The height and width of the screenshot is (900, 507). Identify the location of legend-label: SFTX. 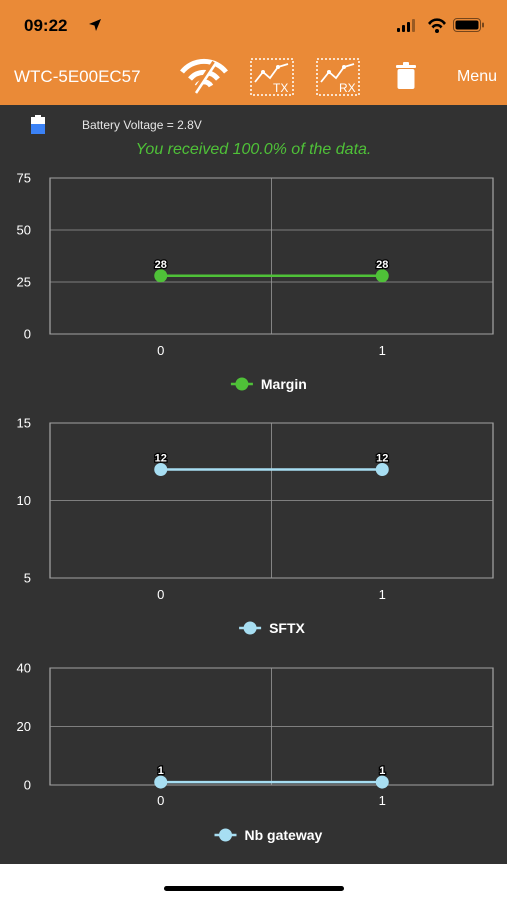
(287, 628).